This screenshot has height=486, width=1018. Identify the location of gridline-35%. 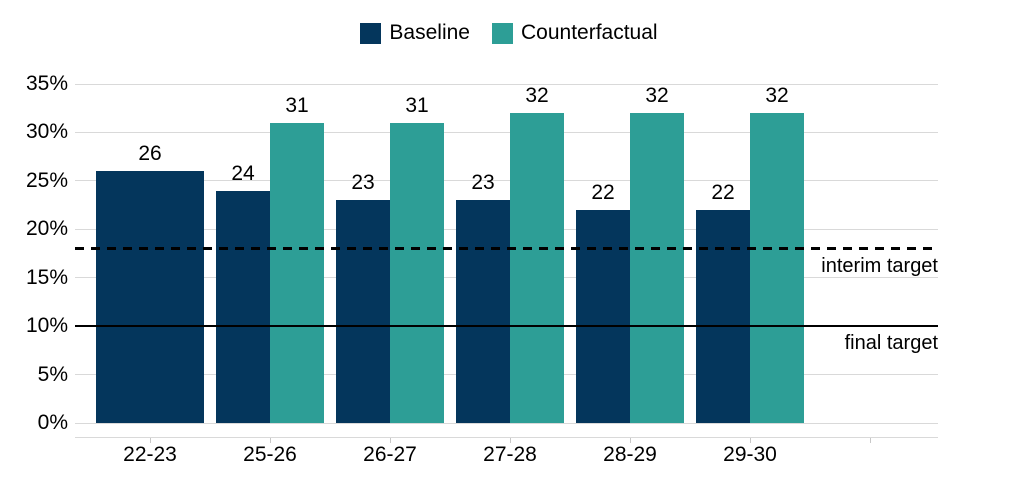
(506, 84).